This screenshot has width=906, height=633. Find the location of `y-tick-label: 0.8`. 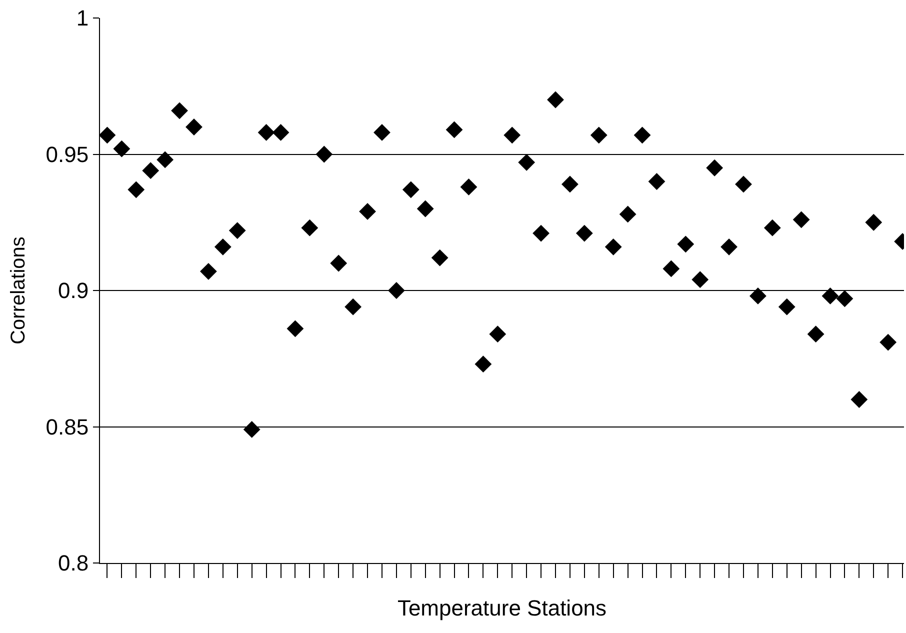

y-tick-label: 0.8 is located at coordinates (73, 563).